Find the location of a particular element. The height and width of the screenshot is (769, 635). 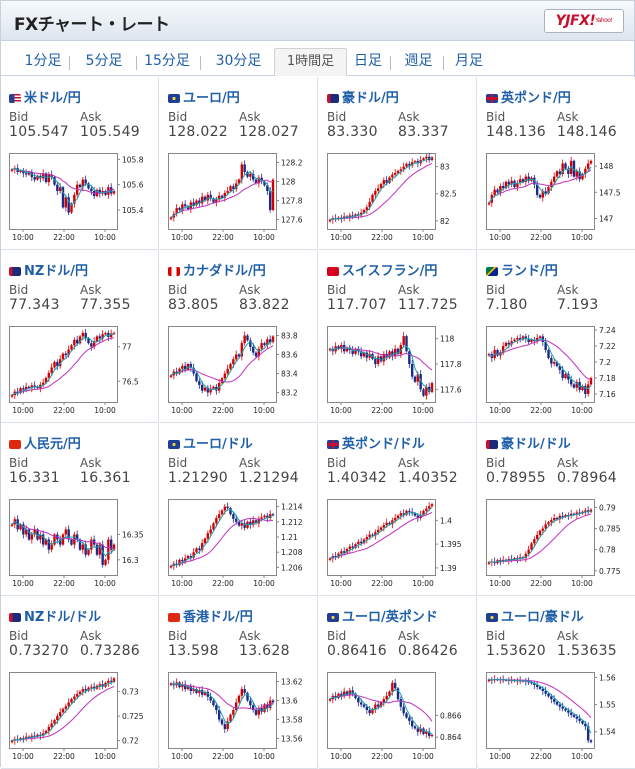

tab-5: 1時間足 is located at coordinates (310, 62).